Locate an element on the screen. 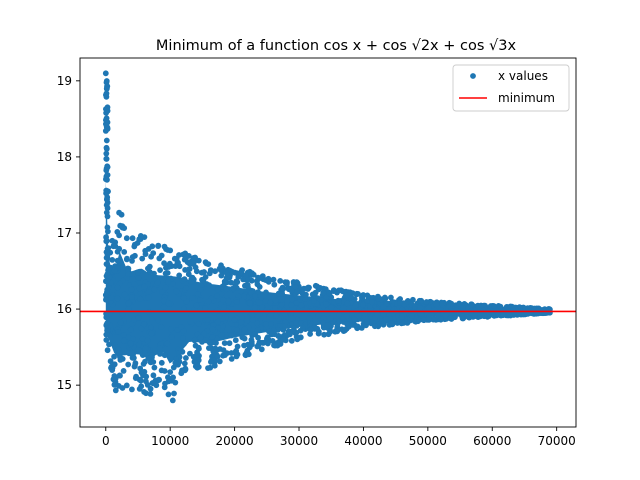  legend: x values minimum is located at coordinates (511, 88).